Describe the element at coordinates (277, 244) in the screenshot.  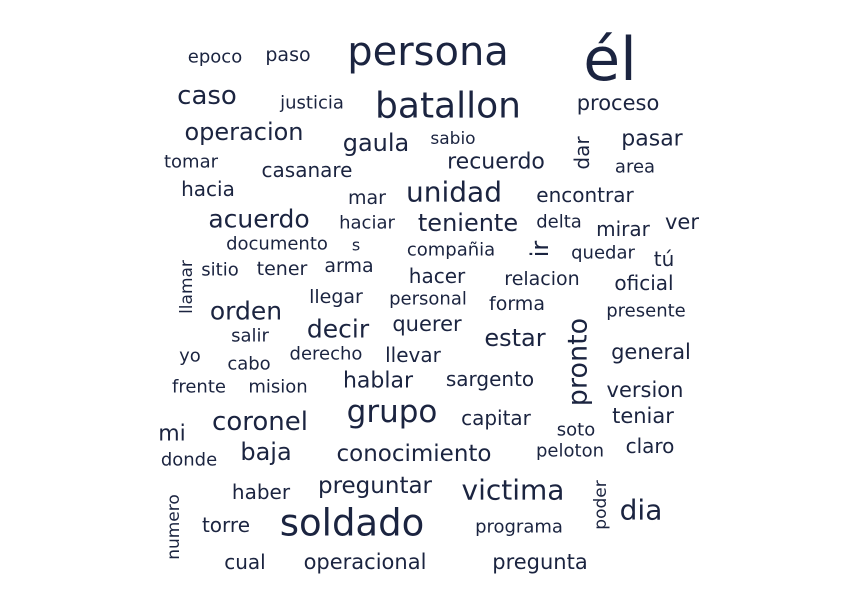
I see `word-77: documento` at that location.